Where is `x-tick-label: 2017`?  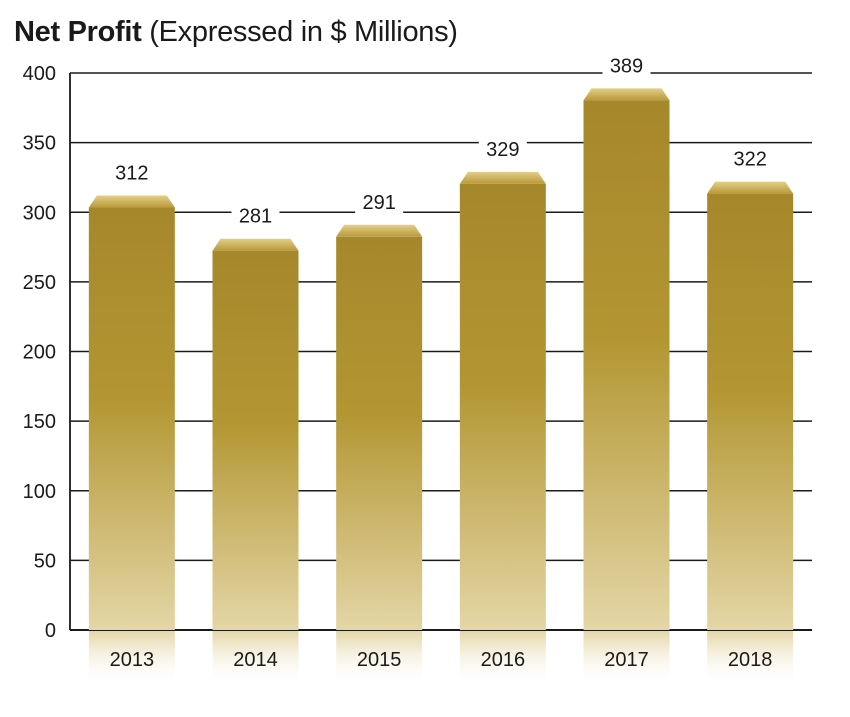
x-tick-label: 2017 is located at coordinates (626, 660).